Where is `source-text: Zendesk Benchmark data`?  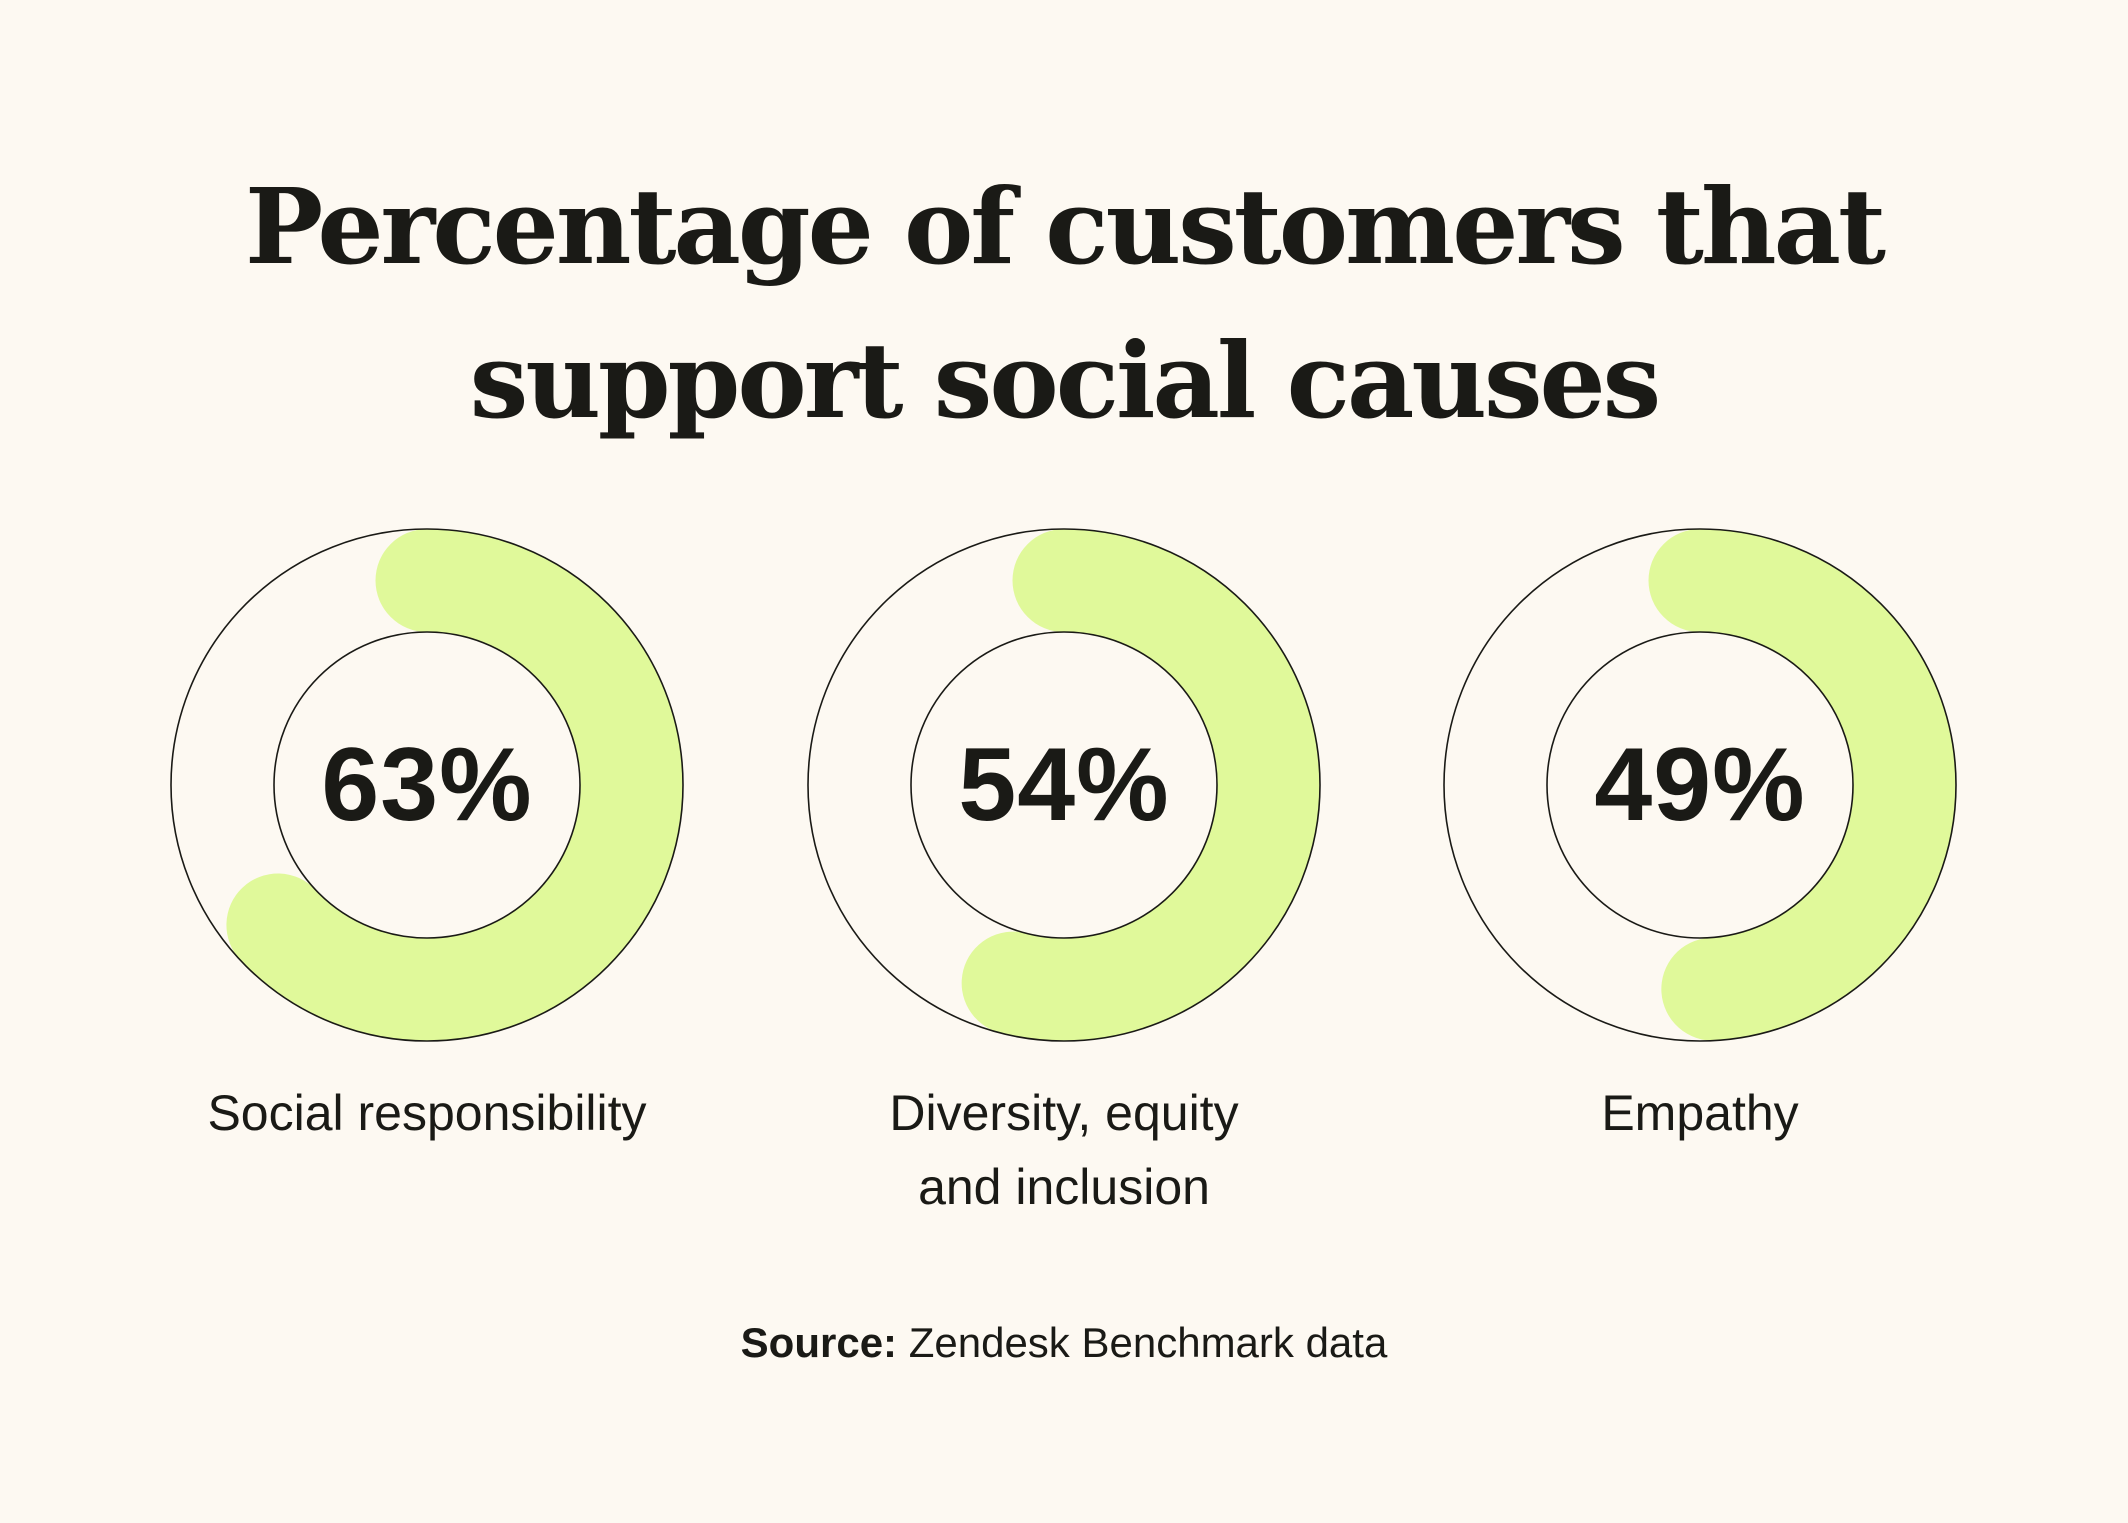 source-text: Zendesk Benchmark data is located at coordinates (1142, 1342).